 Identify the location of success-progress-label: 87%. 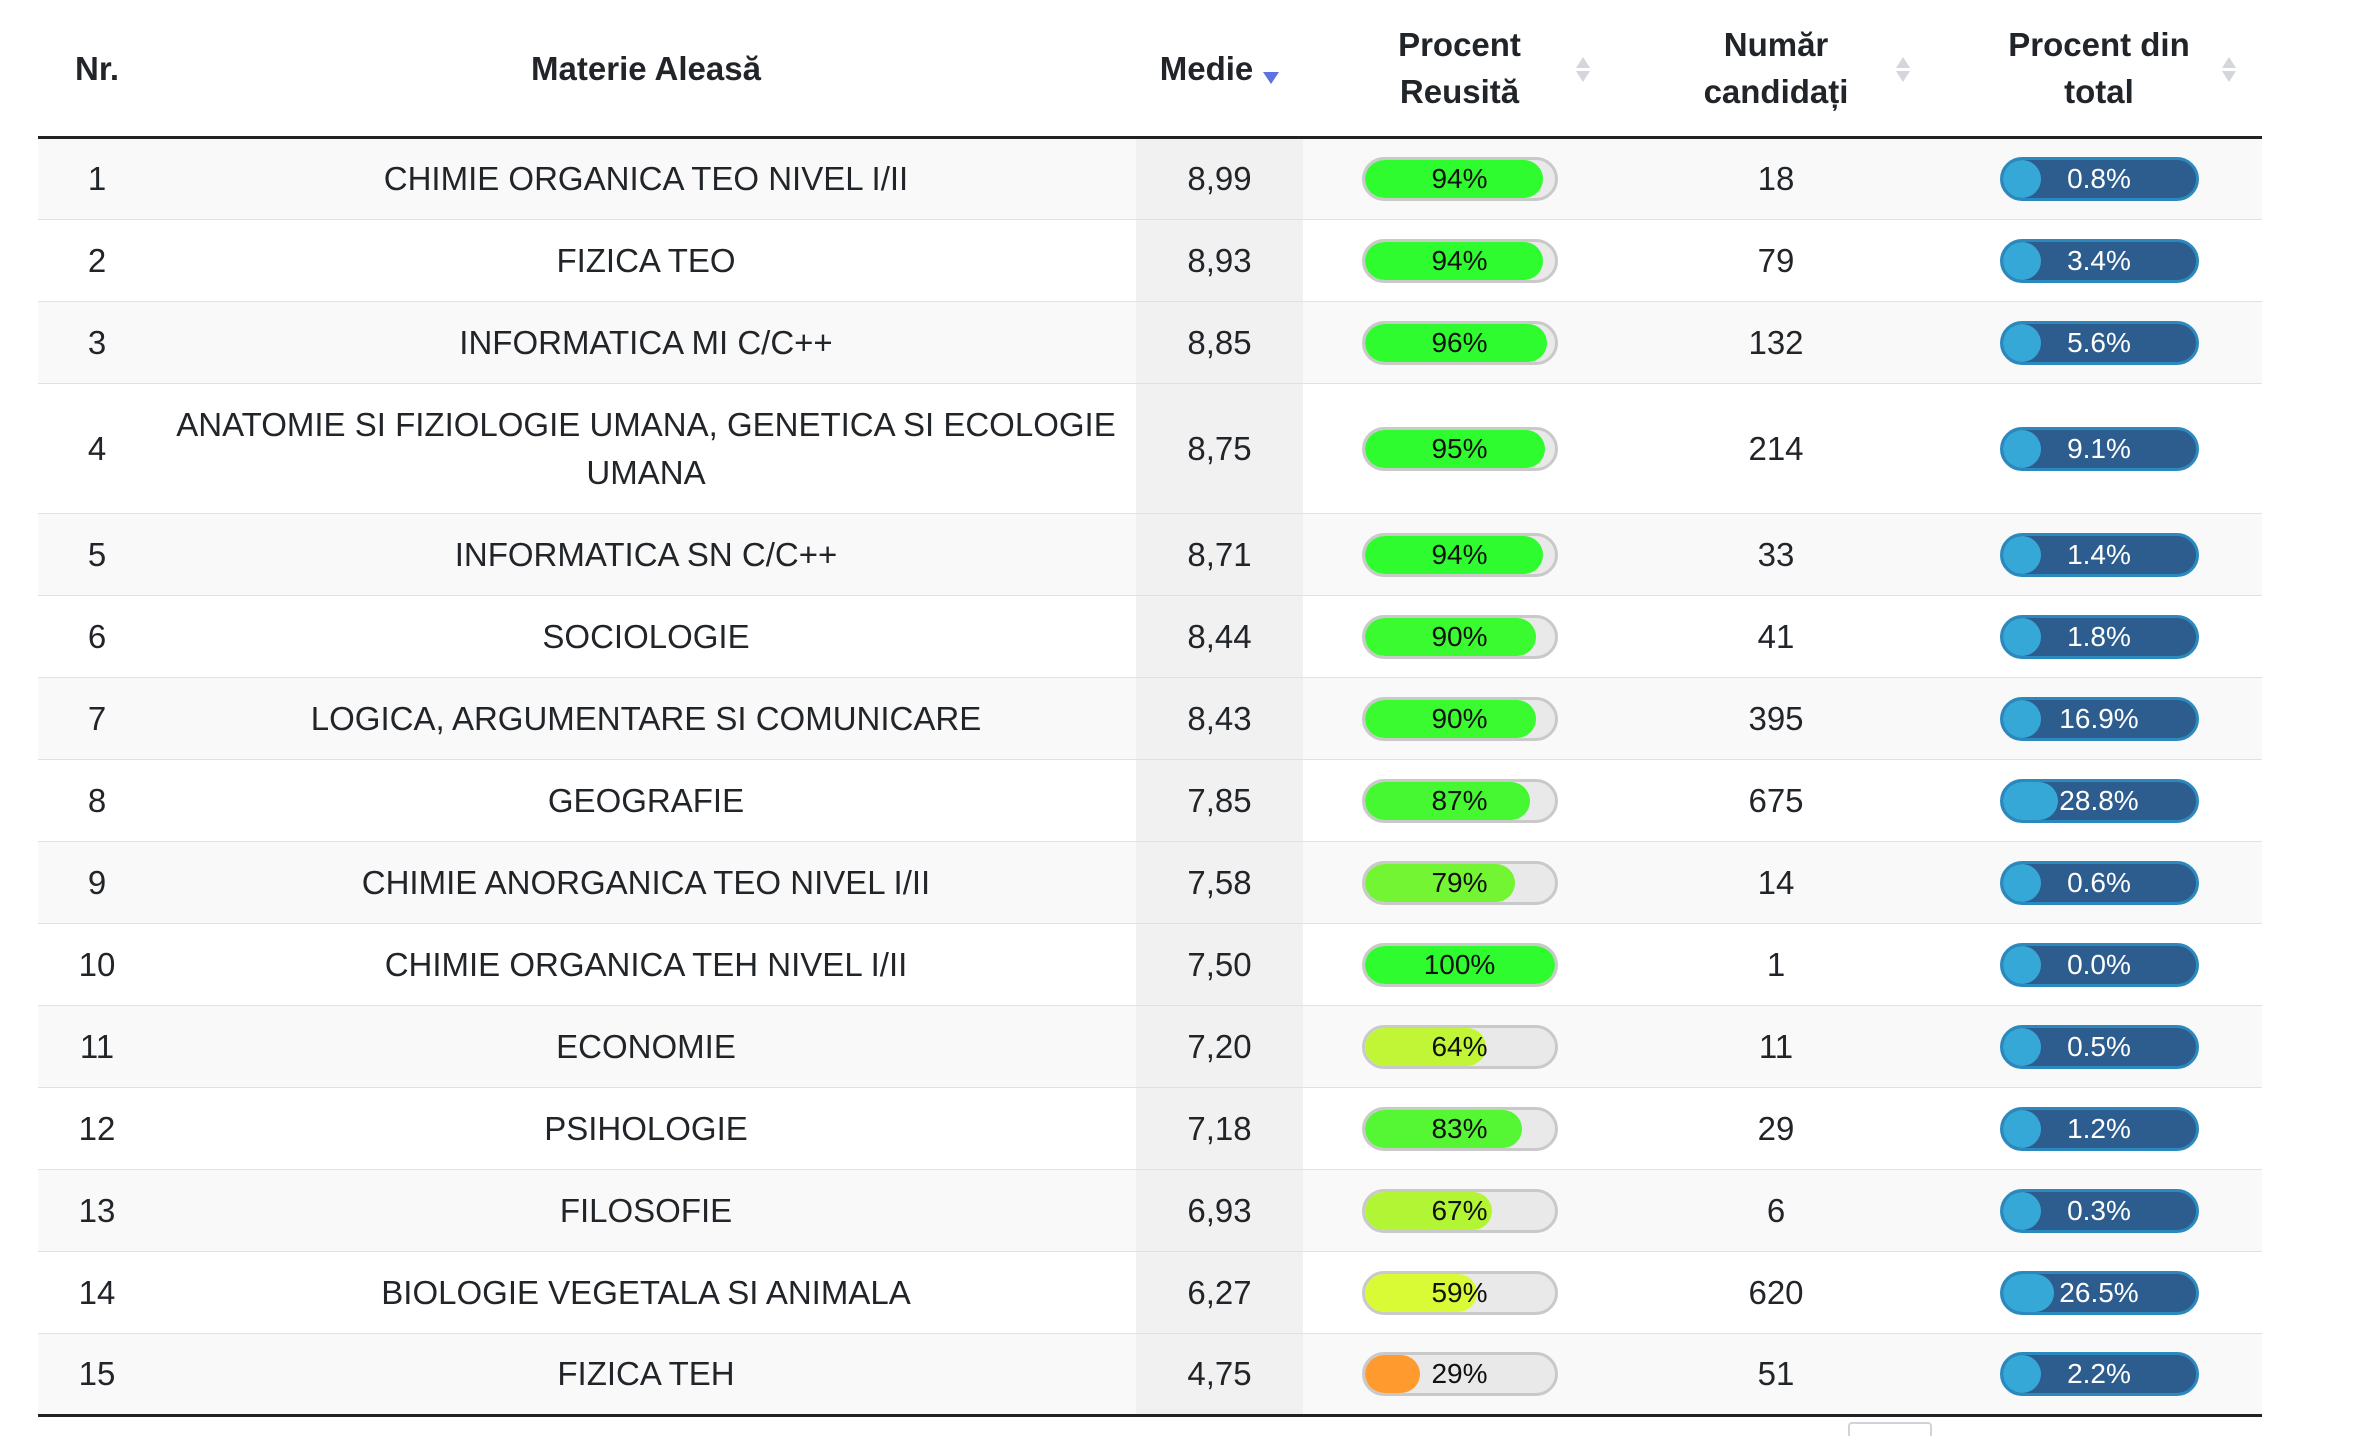
(1459, 800).